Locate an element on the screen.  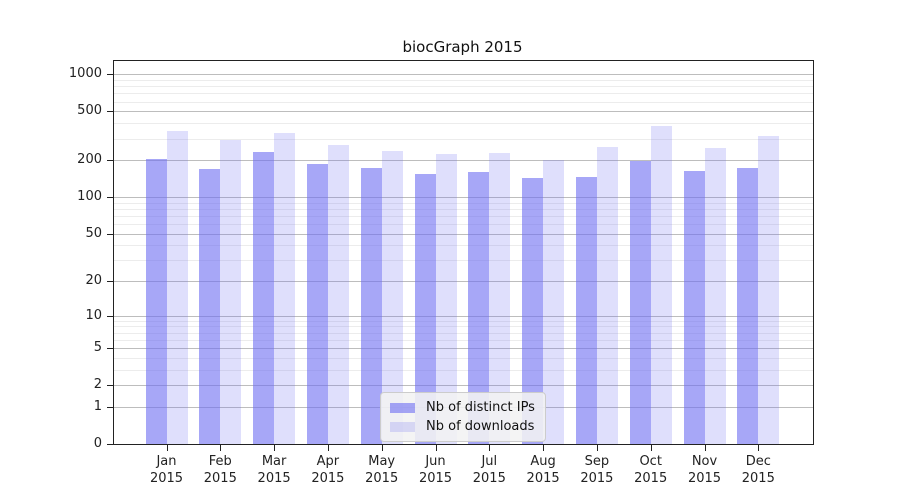
x-axis-tick-label: Jan 2015 is located at coordinates (166, 470).